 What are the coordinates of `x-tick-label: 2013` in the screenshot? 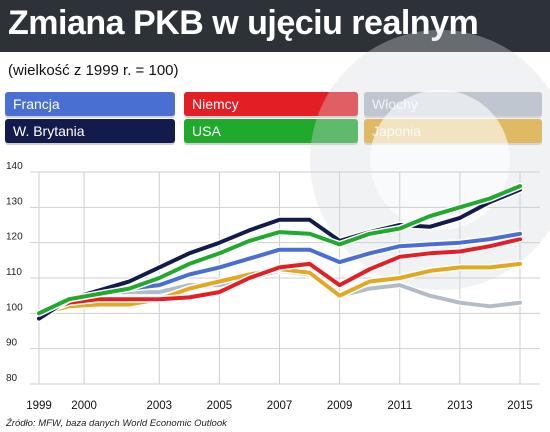 It's located at (460, 406).